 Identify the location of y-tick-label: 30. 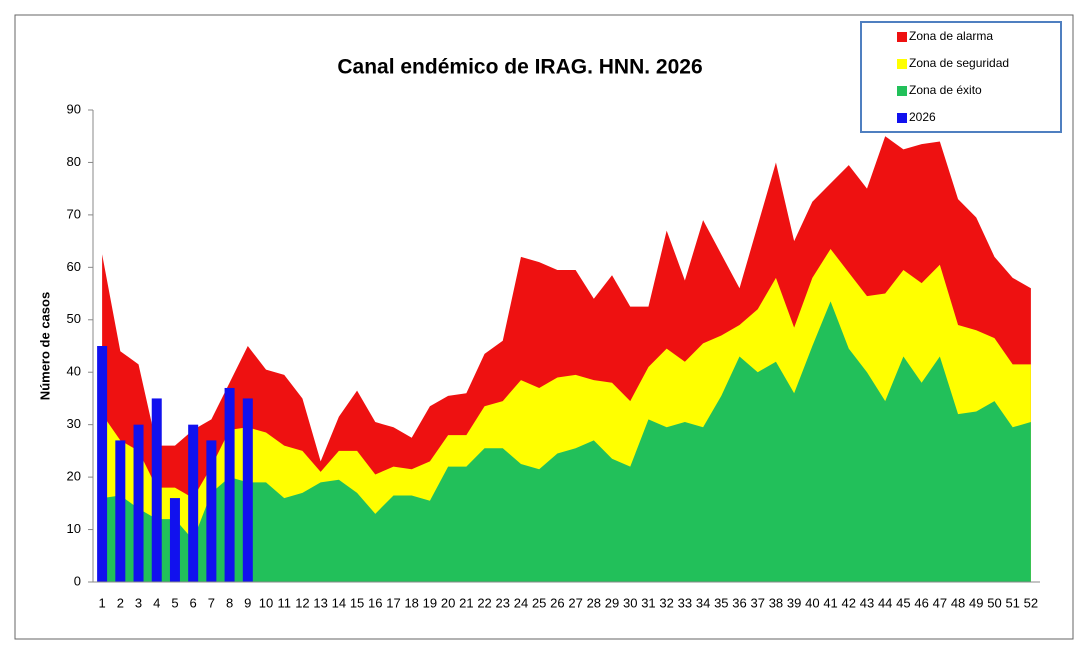
(74, 423).